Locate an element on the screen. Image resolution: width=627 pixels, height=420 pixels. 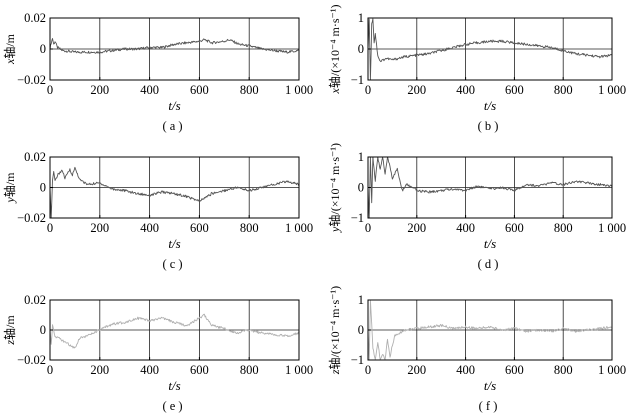
y-axis-label: y轴/m is located at coordinates (9, 188).